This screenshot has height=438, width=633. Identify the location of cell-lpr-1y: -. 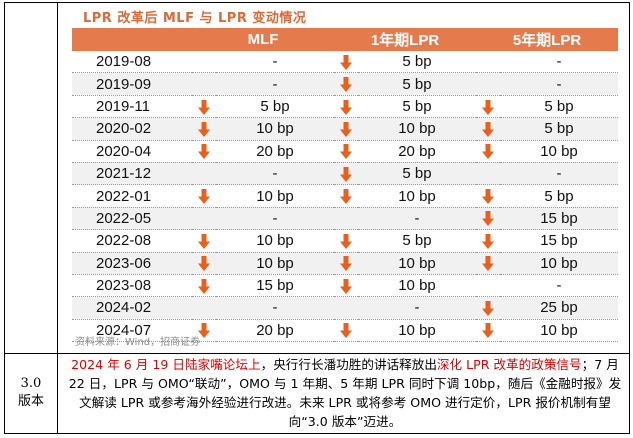
(417, 308).